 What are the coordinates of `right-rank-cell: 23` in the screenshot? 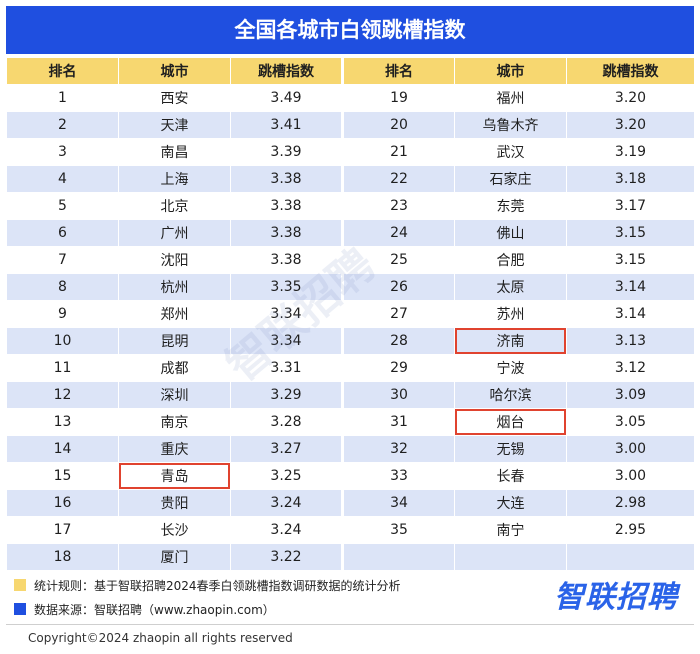 It's located at (398, 206).